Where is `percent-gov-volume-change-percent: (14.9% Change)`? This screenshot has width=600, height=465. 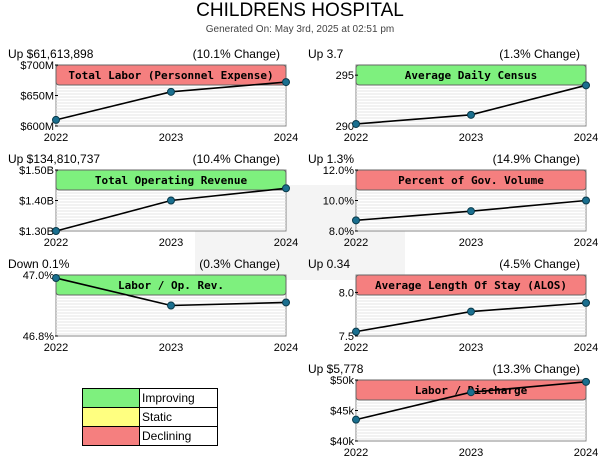
percent-gov-volume-change-percent: (14.9% Change) is located at coordinates (536, 159).